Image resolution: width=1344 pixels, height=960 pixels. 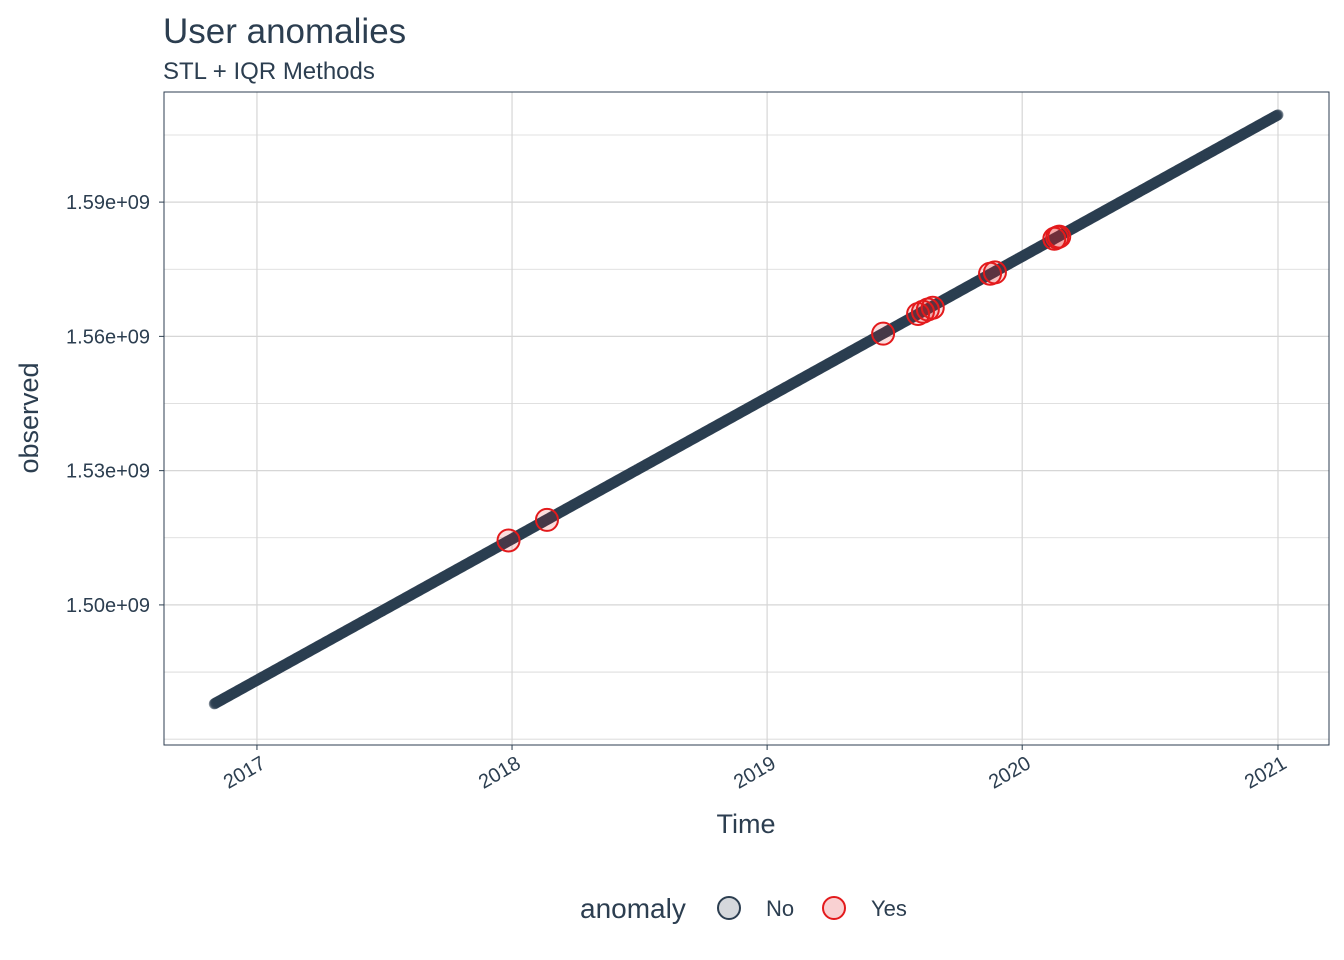 What do you see at coordinates (784, 388) in the screenshot?
I see `anomaly-layer` at bounding box center [784, 388].